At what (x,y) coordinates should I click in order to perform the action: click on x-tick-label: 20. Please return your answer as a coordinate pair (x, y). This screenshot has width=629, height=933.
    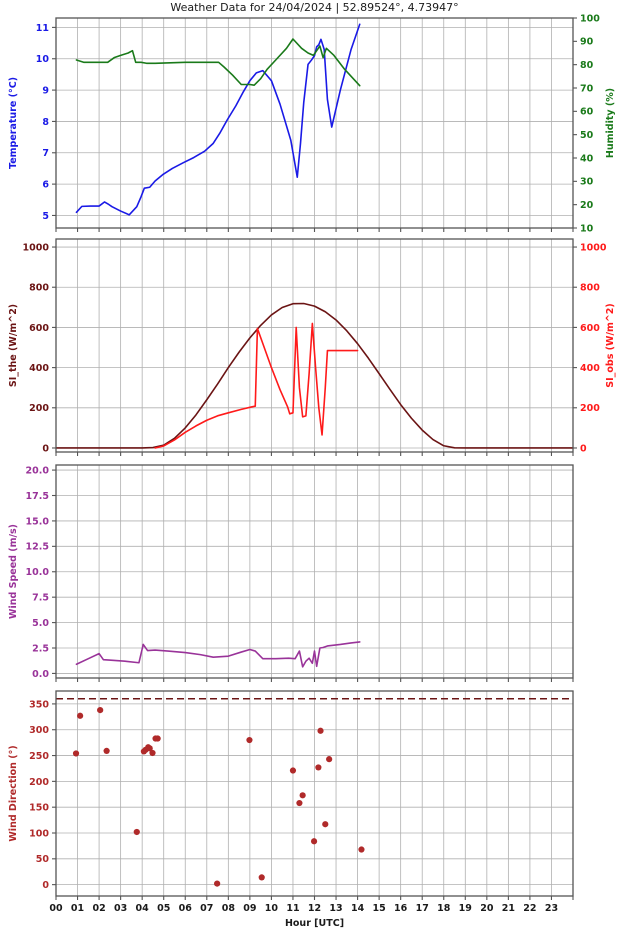
    Looking at the image, I should click on (487, 908).